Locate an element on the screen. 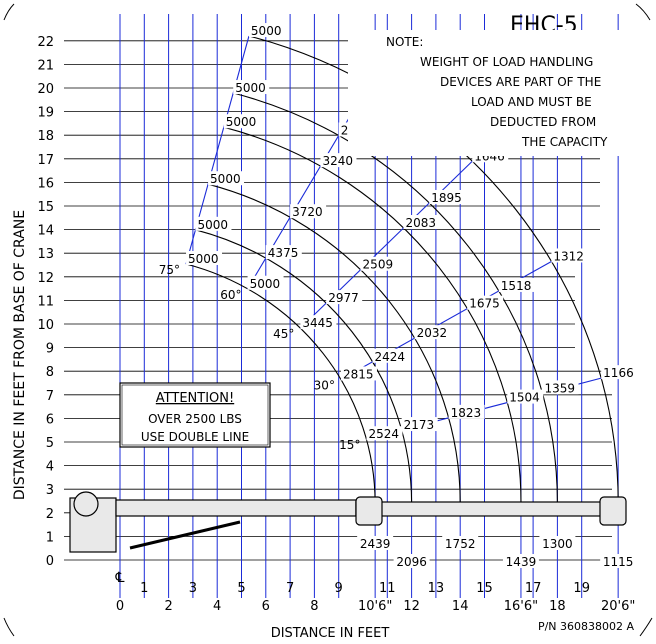 The height and width of the screenshot is (644, 656). capacity-label: 1518 is located at coordinates (516, 286).